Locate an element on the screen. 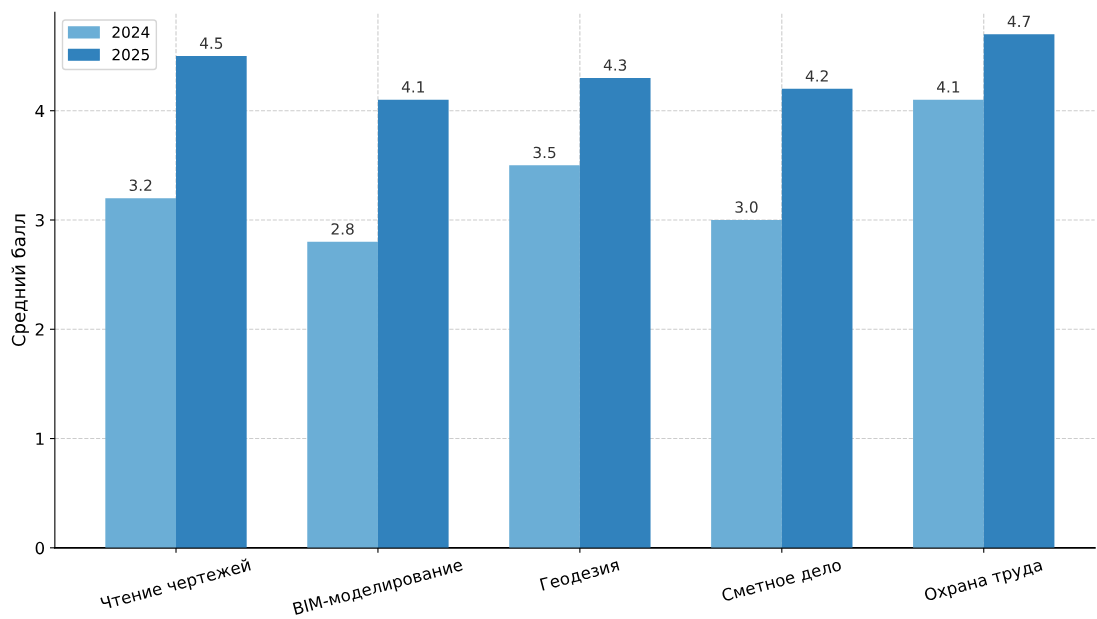 This screenshot has width=1097, height=619. data-label: 3.5 is located at coordinates (544, 152).